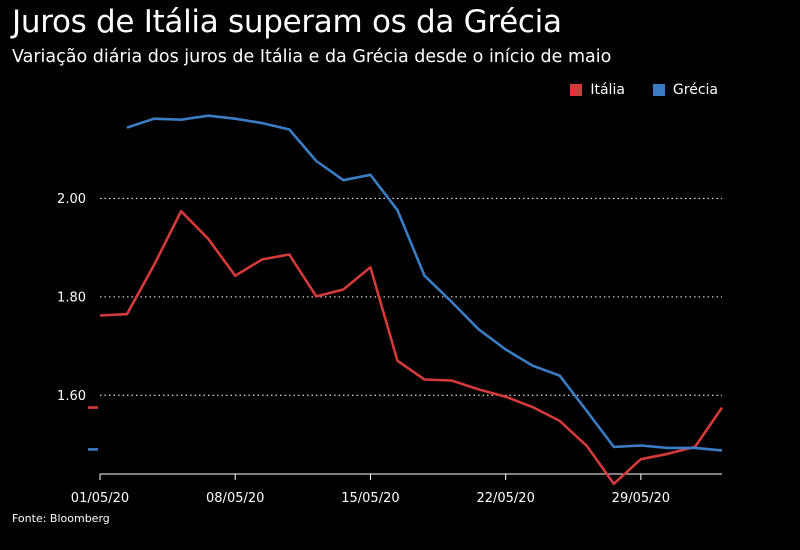 This screenshot has height=550, width=800. I want to click on x-tick-label: 01/05/20, so click(100, 498).